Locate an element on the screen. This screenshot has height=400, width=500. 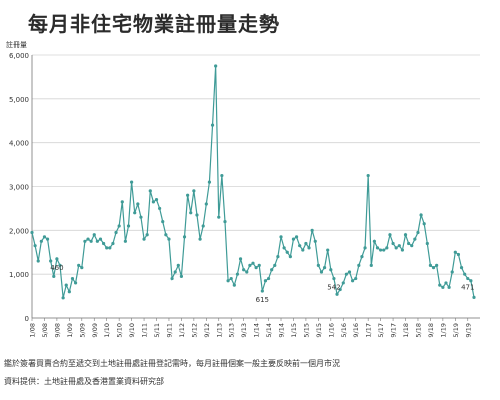
data-label: 542 is located at coordinates (333, 288).